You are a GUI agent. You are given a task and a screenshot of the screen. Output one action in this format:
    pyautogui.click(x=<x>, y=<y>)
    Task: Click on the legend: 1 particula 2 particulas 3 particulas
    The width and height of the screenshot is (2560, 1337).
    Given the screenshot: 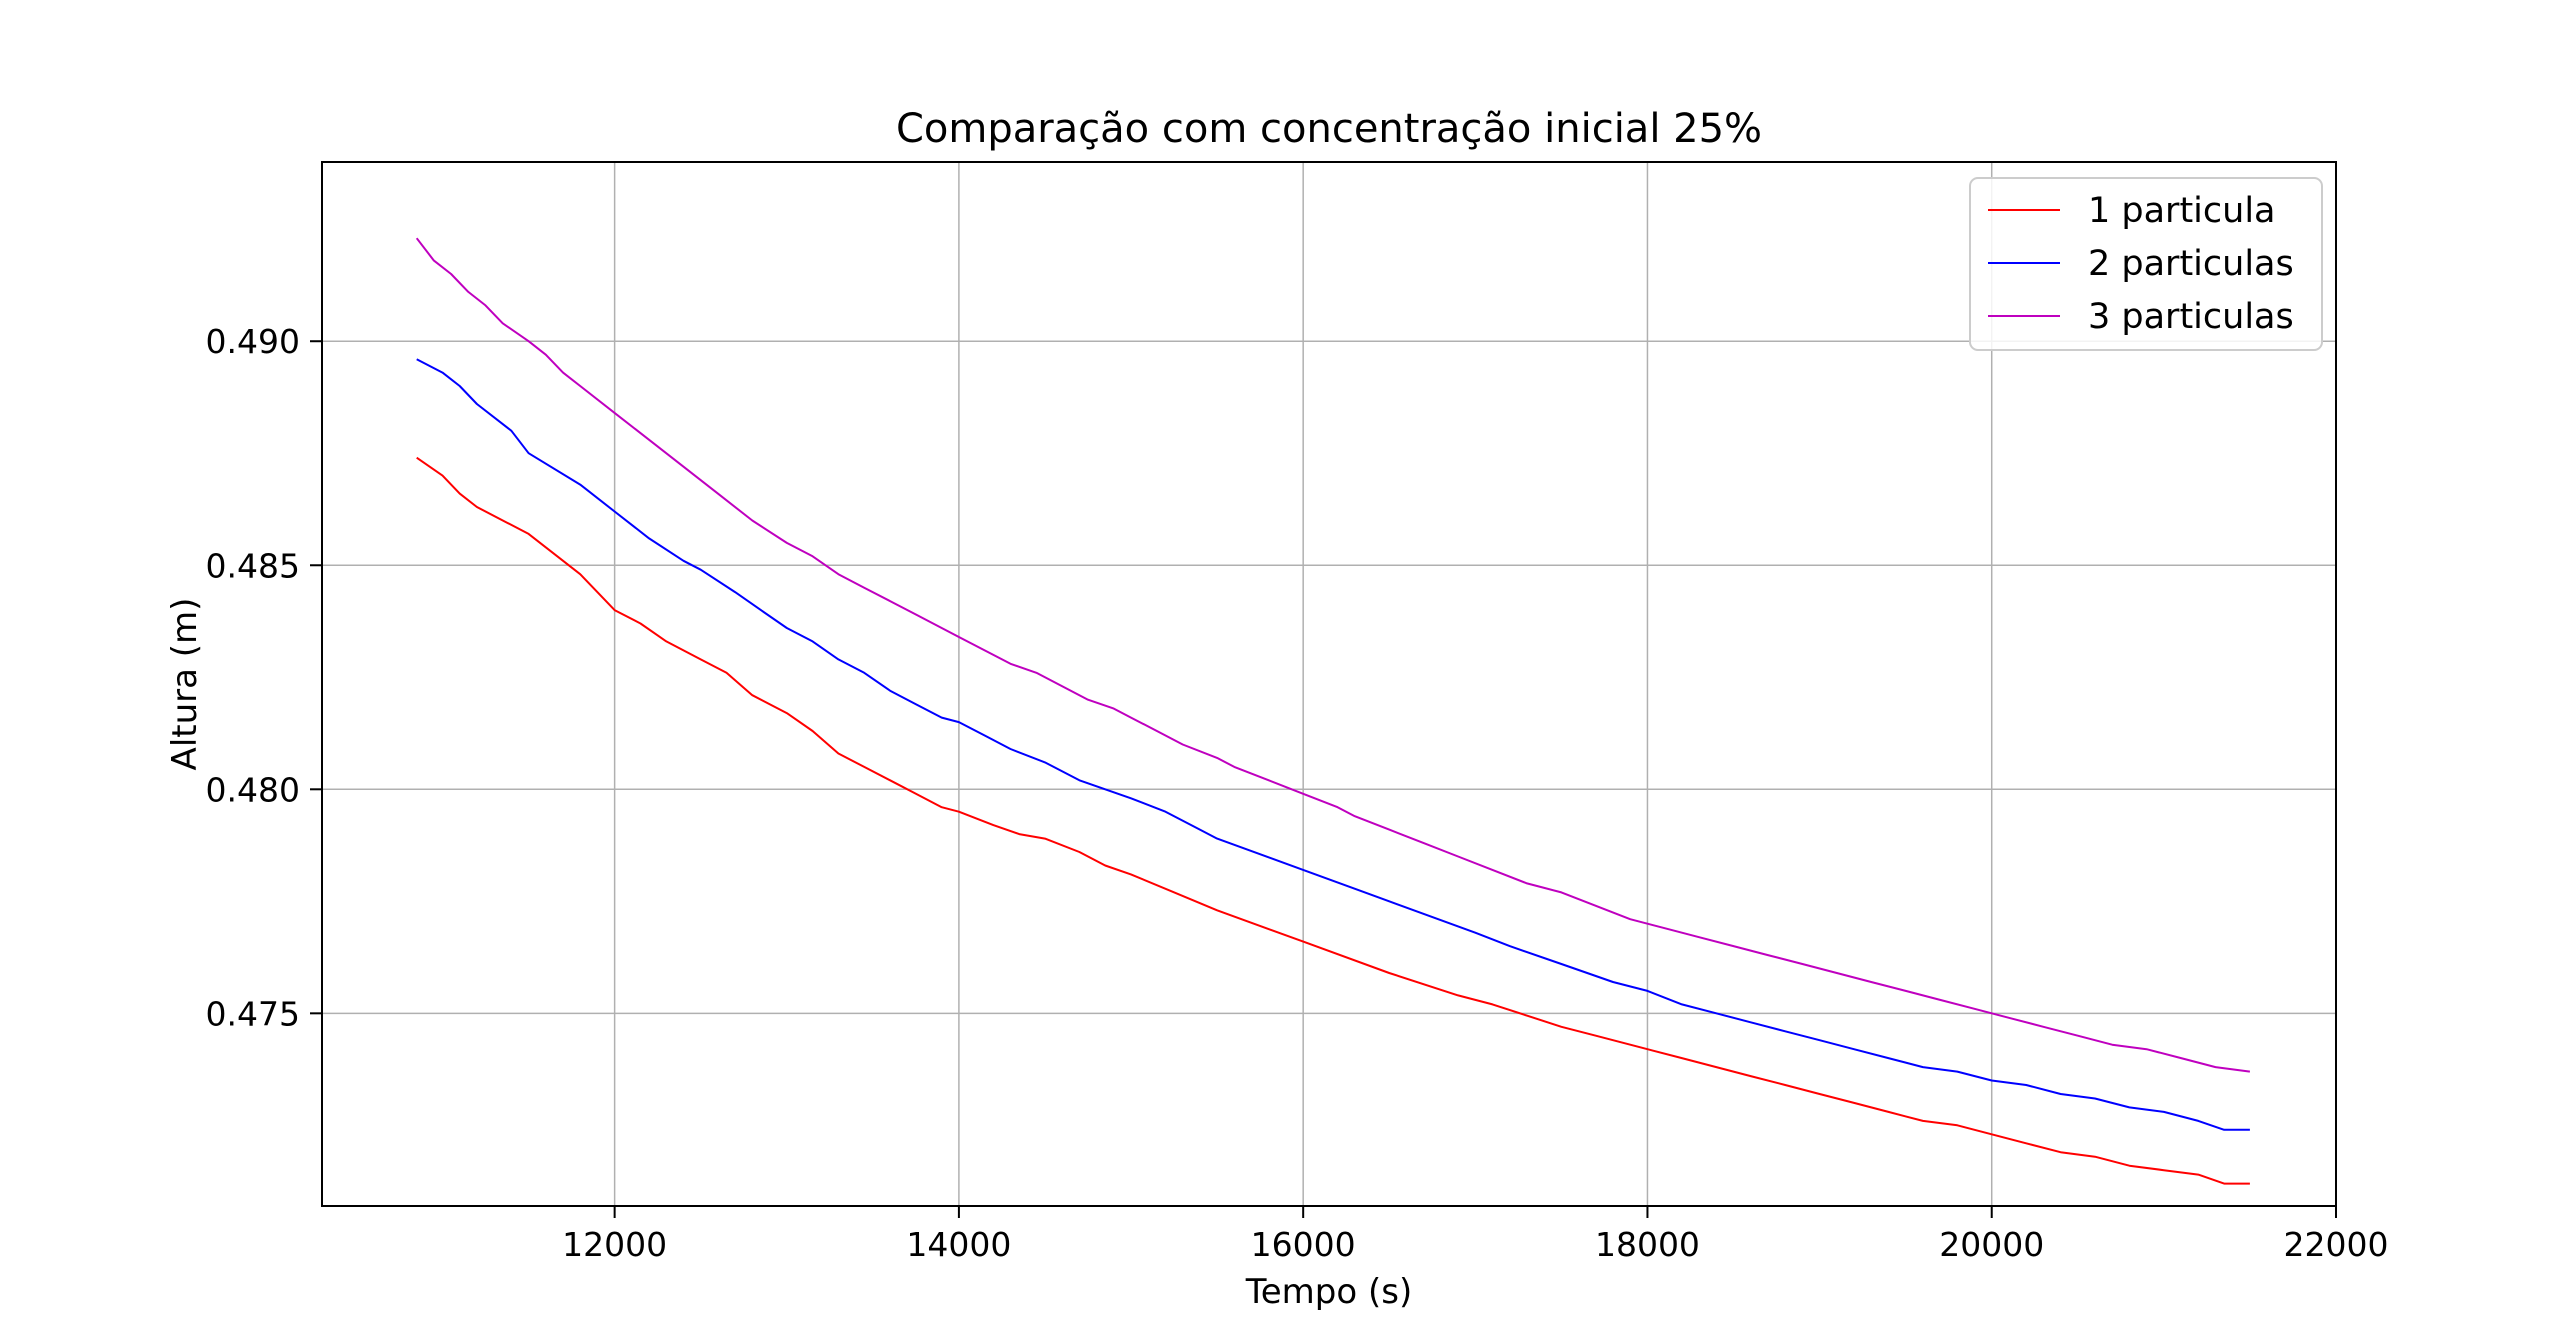 What is the action you would take?
    pyautogui.click(x=2146, y=264)
    